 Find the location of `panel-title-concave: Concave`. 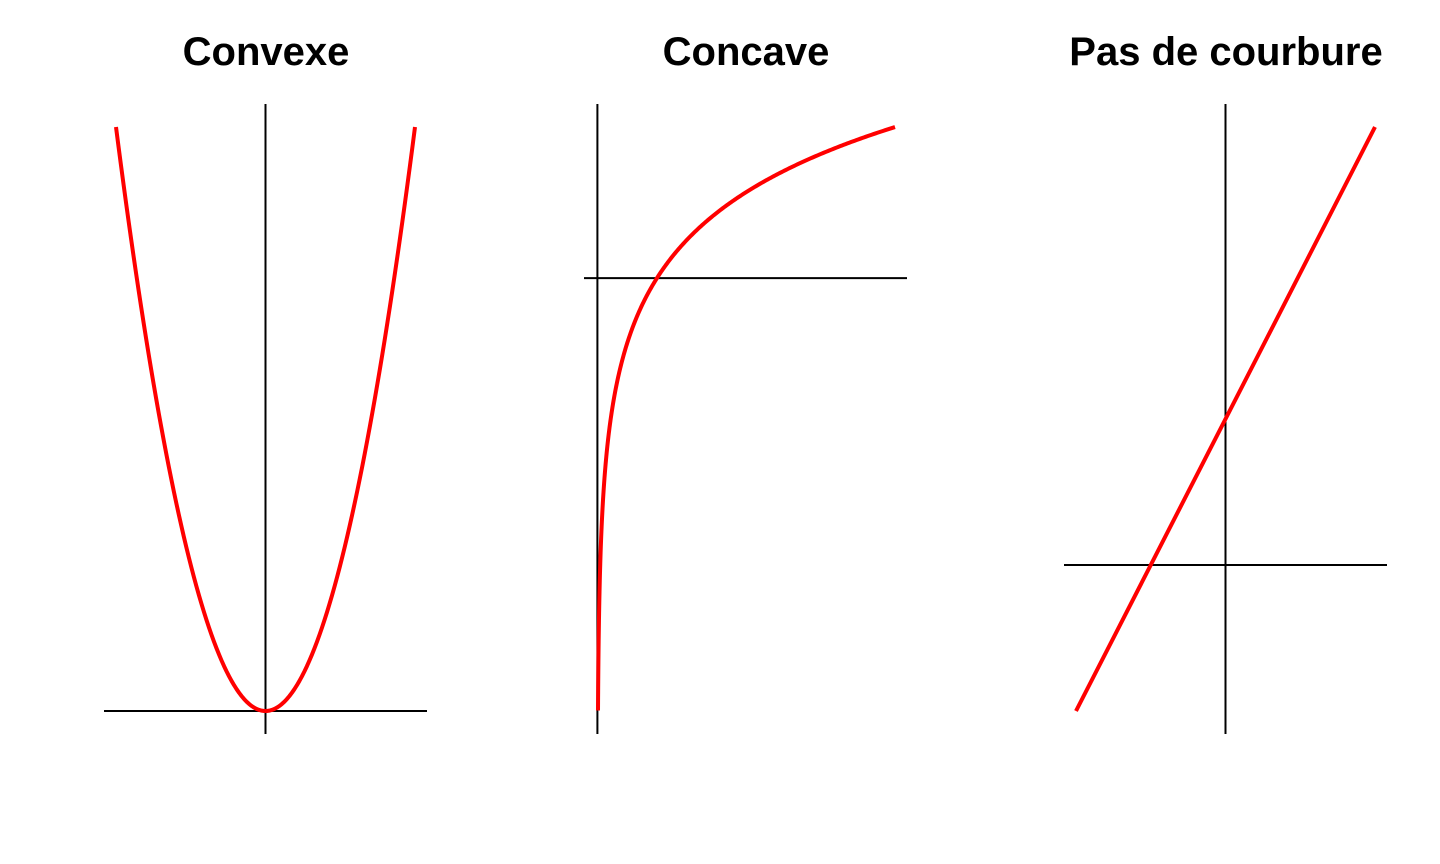

panel-title-concave: Concave is located at coordinates (746, 52).